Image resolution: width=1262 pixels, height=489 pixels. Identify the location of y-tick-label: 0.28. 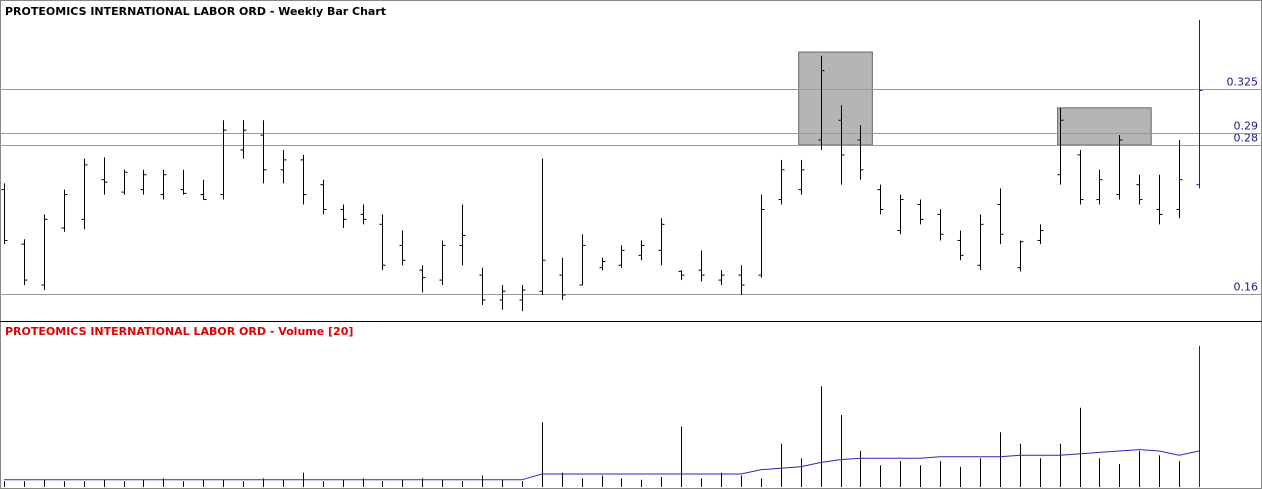
(1246, 138).